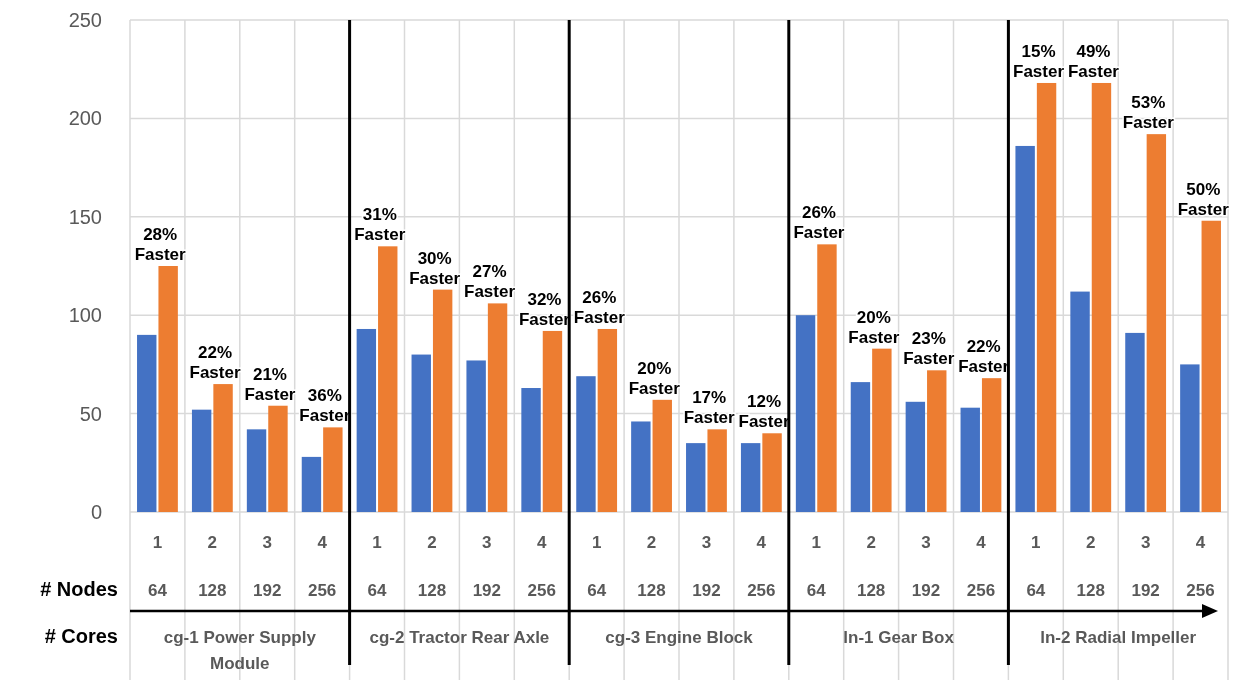 The width and height of the screenshot is (1242, 685). Describe the element at coordinates (544, 309) in the screenshot. I see `annotation: 32% Faster` at that location.